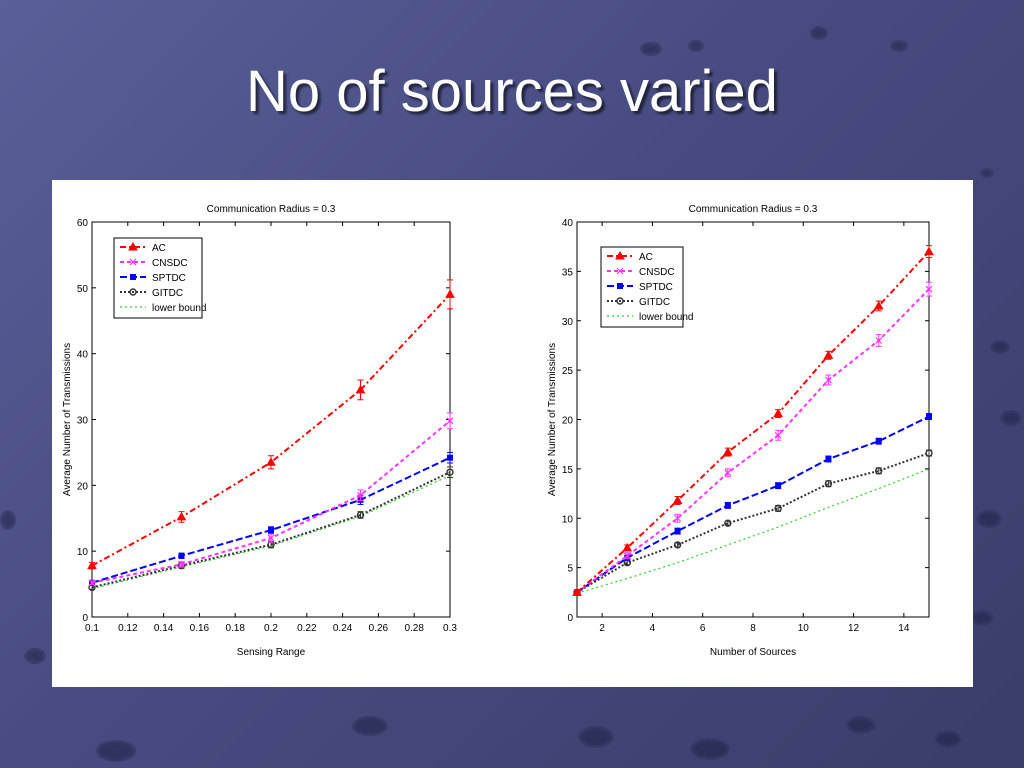 The height and width of the screenshot is (768, 1024). I want to click on y-tick-label: 35, so click(568, 272).